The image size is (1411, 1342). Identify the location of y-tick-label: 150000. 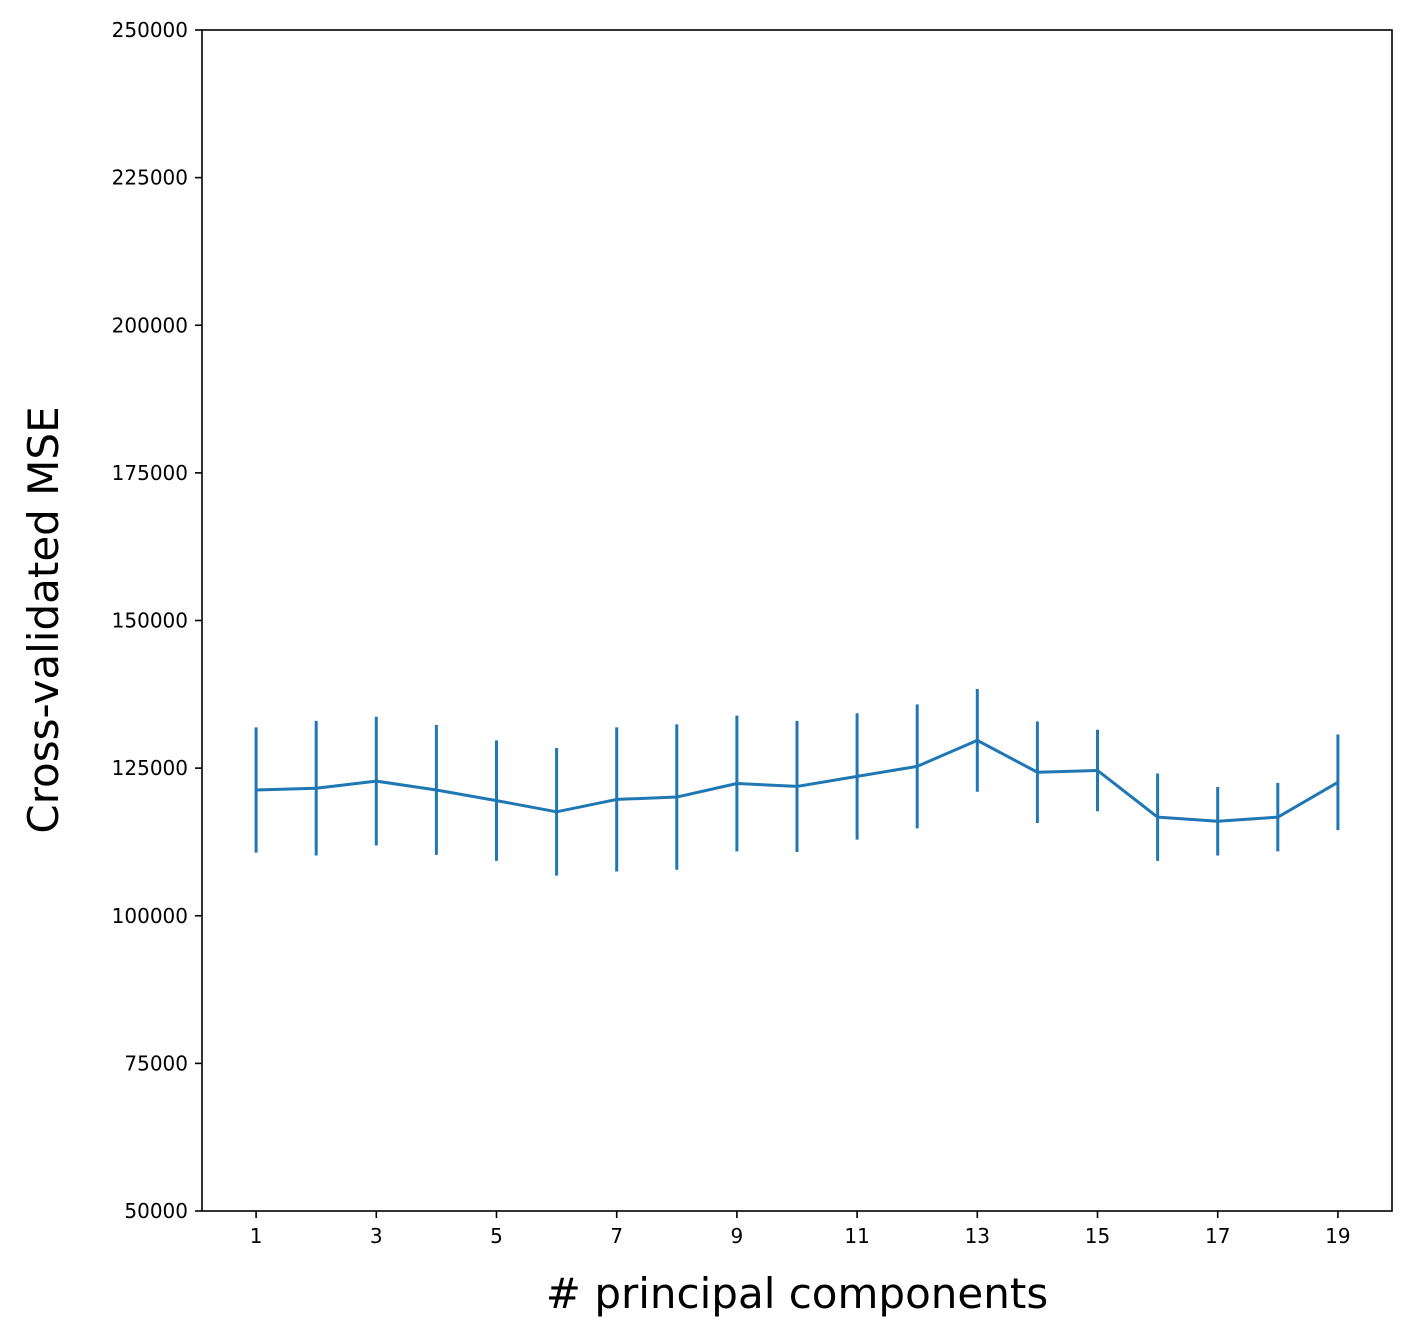
(150, 621).